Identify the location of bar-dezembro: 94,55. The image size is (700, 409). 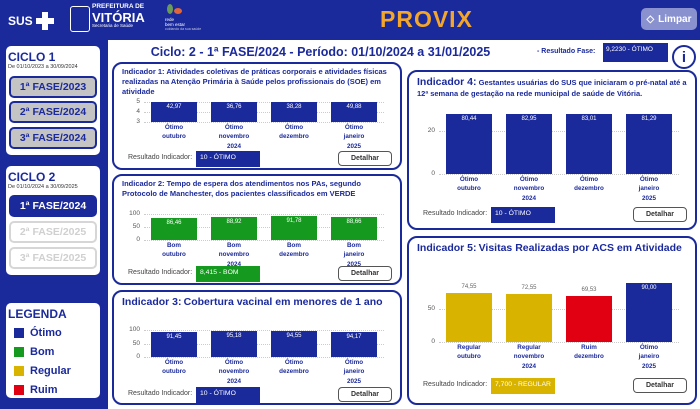
(294, 344).